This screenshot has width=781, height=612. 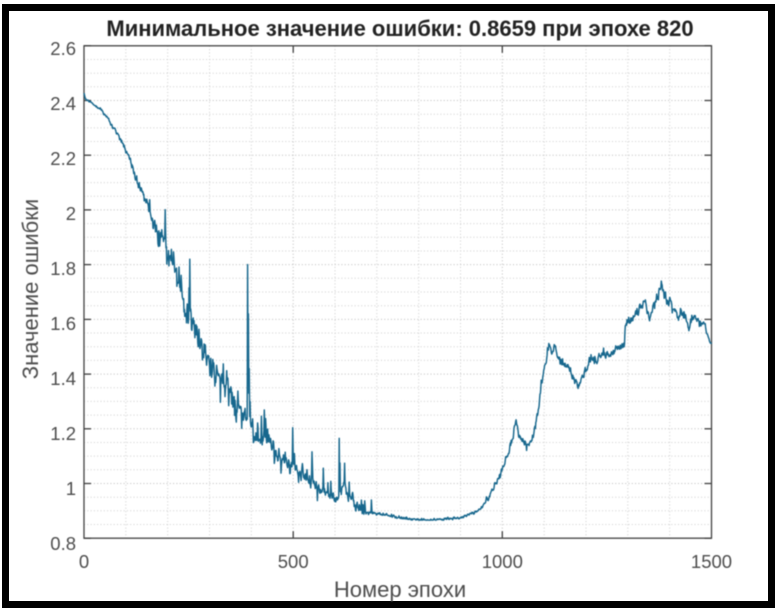 I want to click on svg-text: 2.6, so click(x=63, y=48).